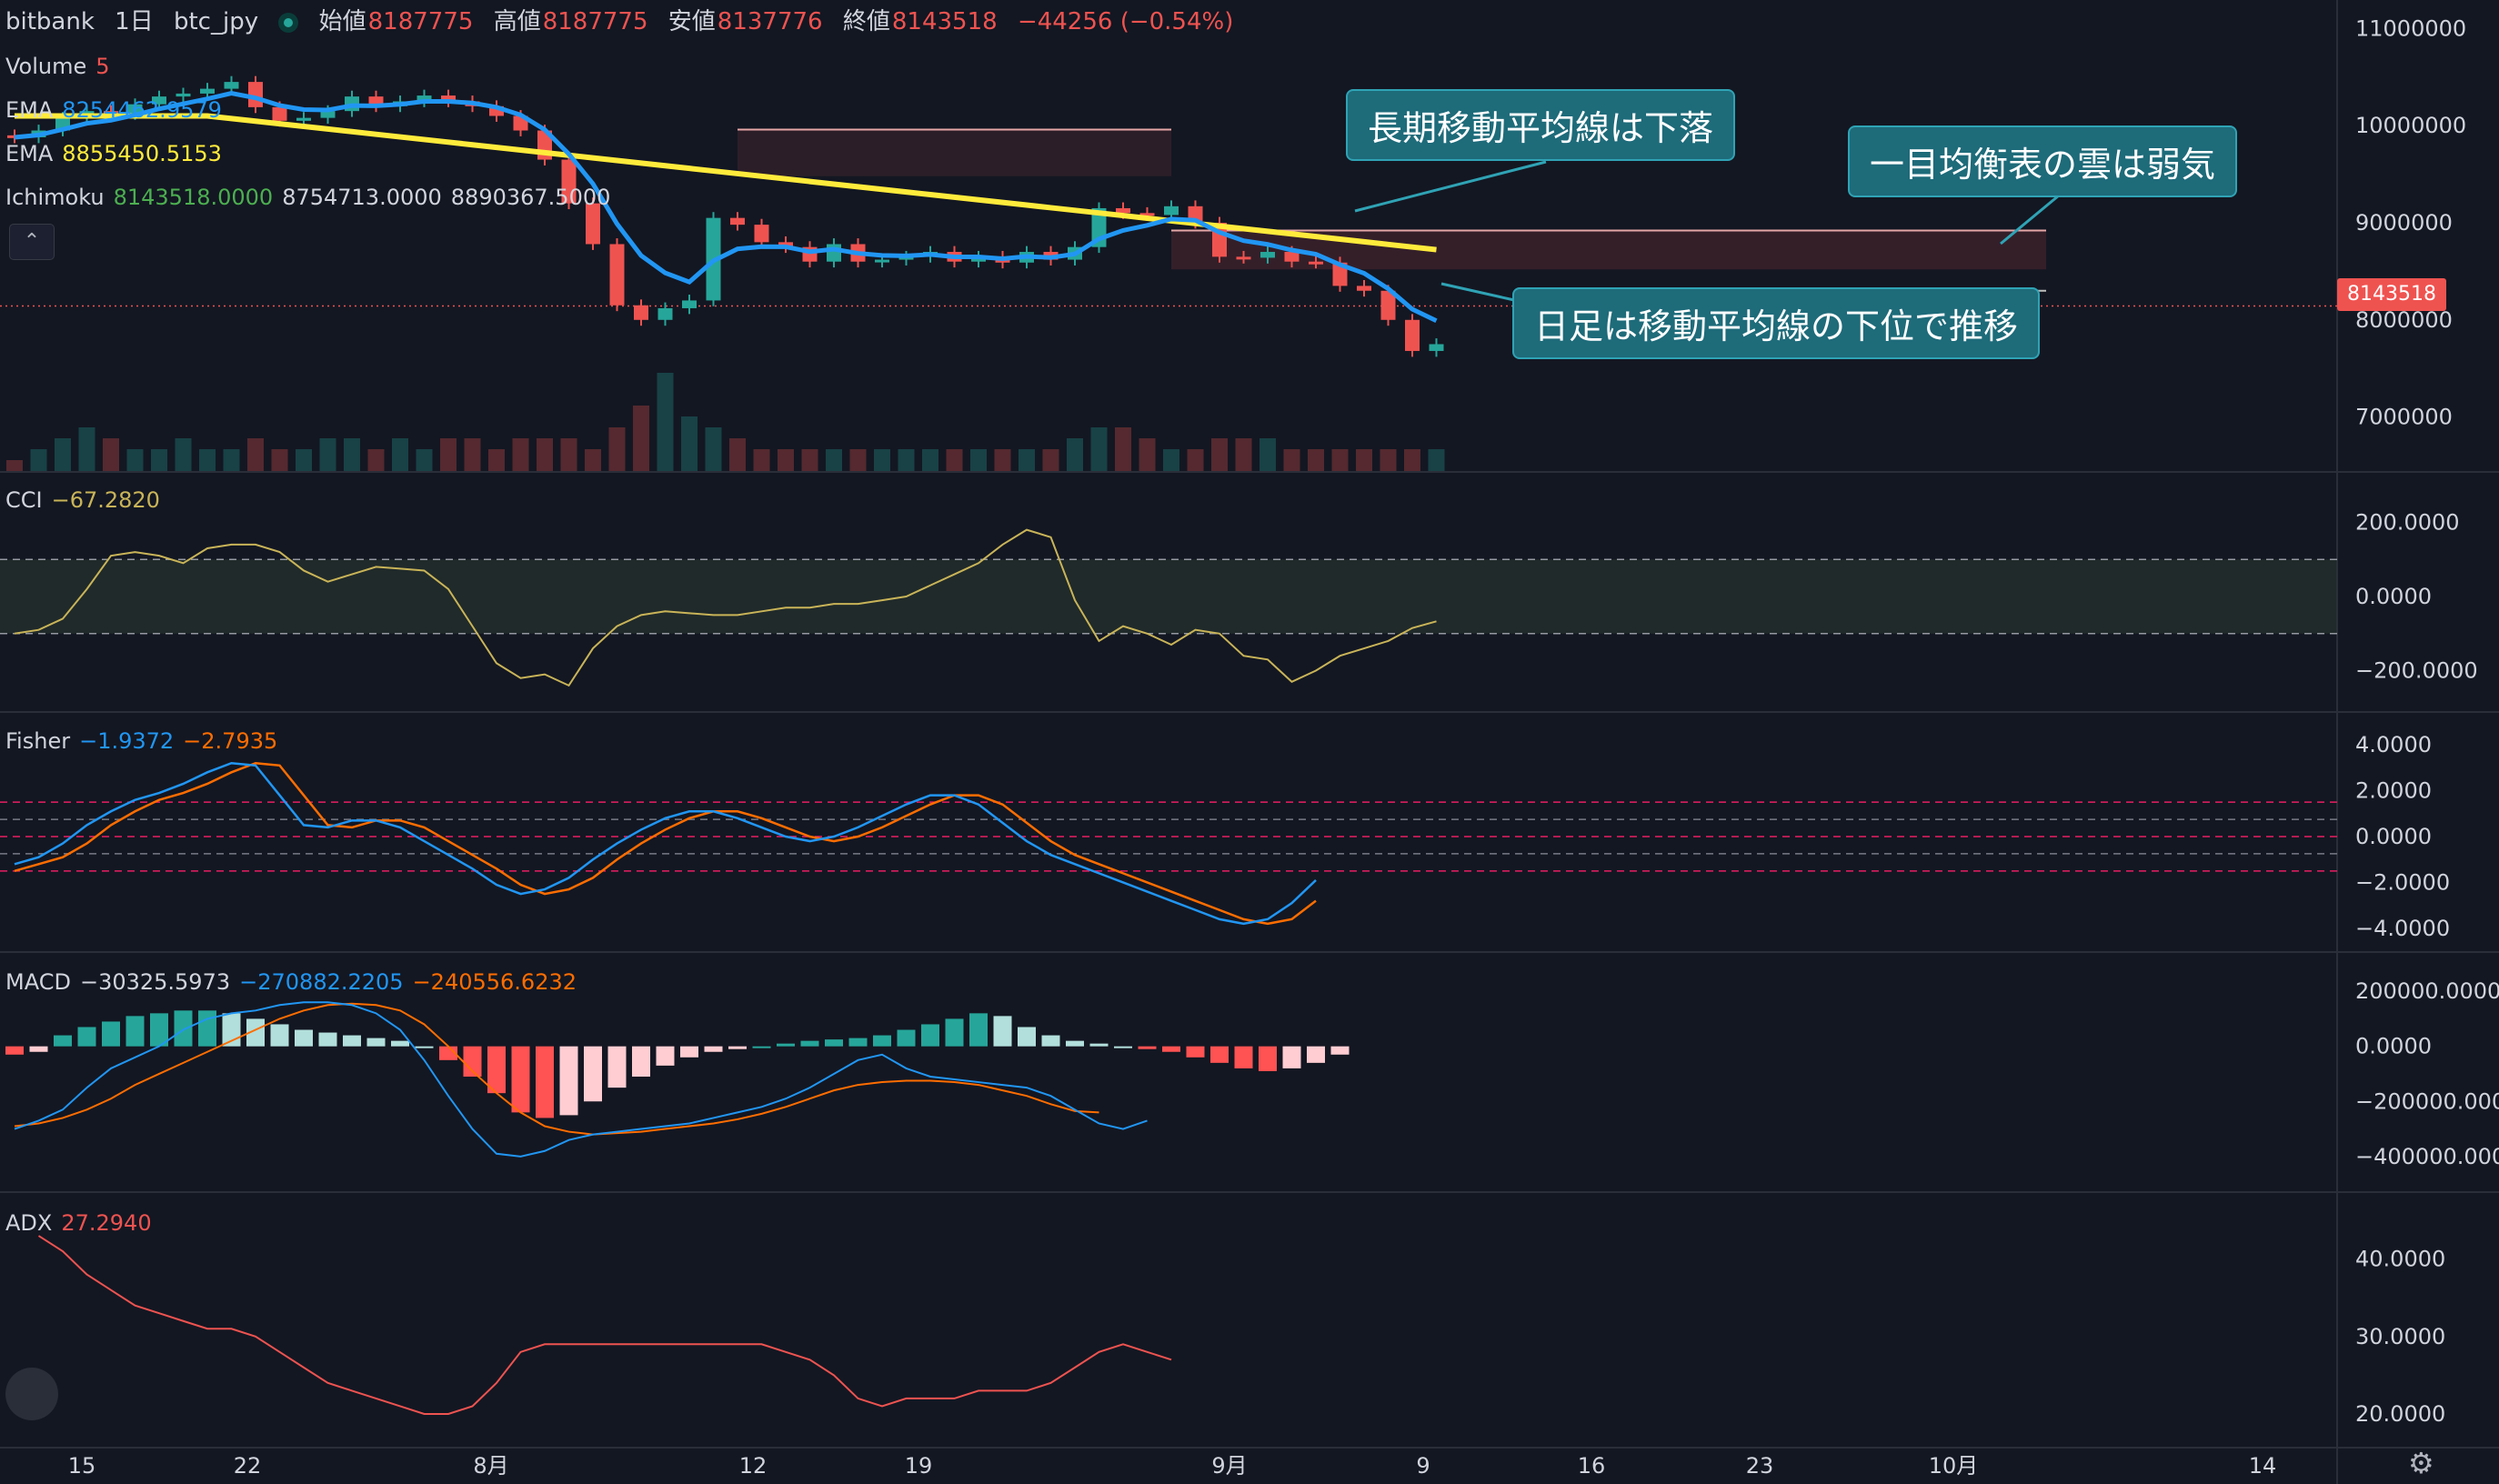 Image resolution: width=2499 pixels, height=1484 pixels. Describe the element at coordinates (2393, 744) in the screenshot. I see `fisher-tick-label: 4.0000` at that location.